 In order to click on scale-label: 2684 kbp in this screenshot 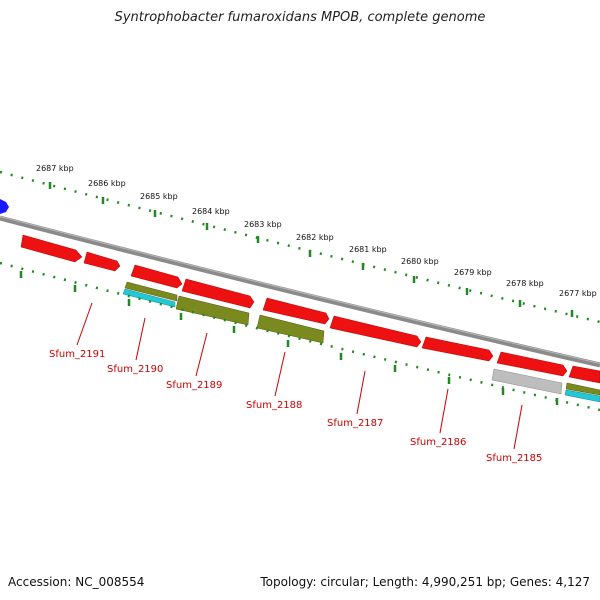, I will do `click(211, 211)`.